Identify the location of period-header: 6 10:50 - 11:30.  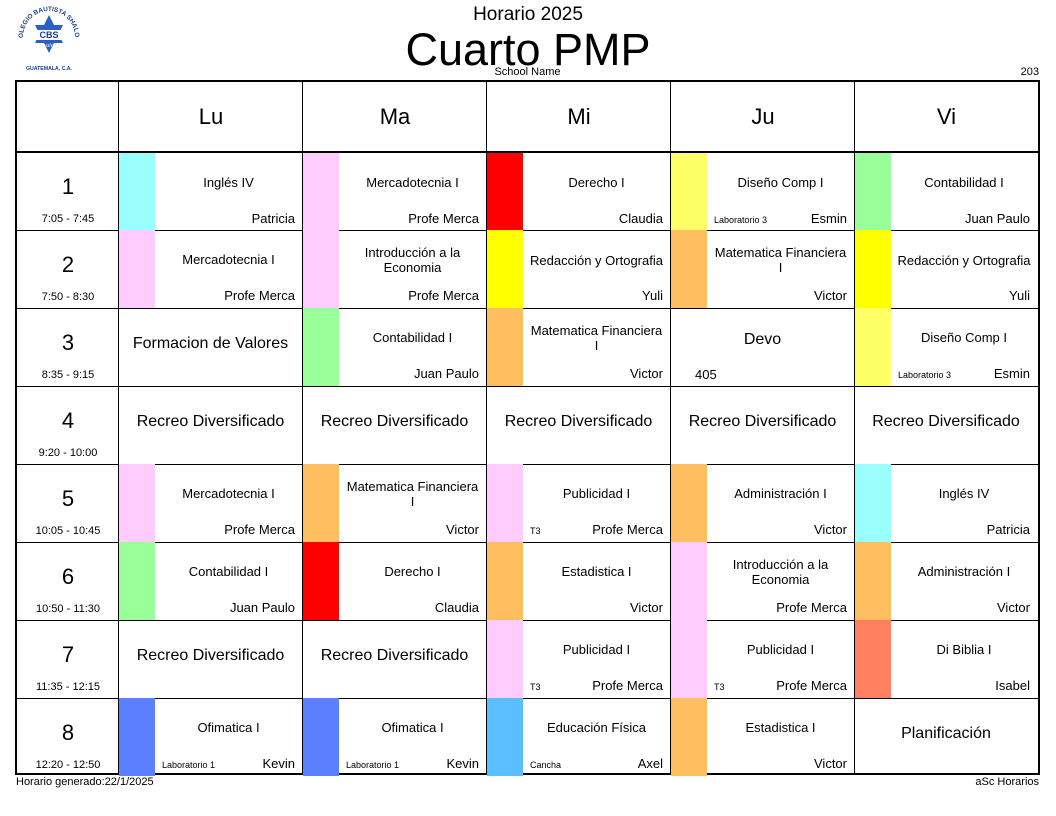
(68, 581).